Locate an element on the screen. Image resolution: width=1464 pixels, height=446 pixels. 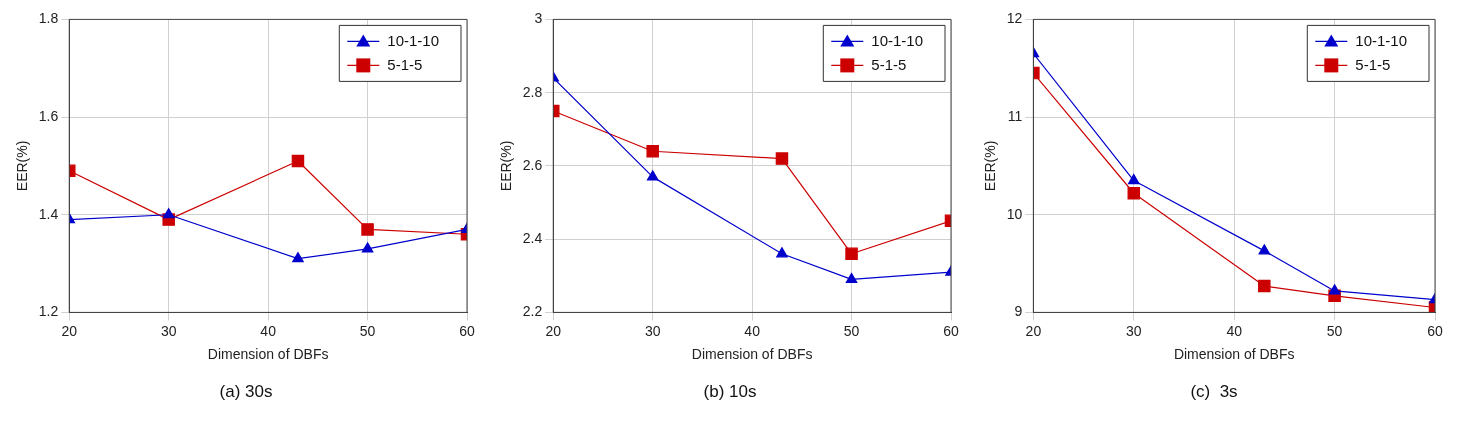
text: (c) 3s is located at coordinates (1214, 392).